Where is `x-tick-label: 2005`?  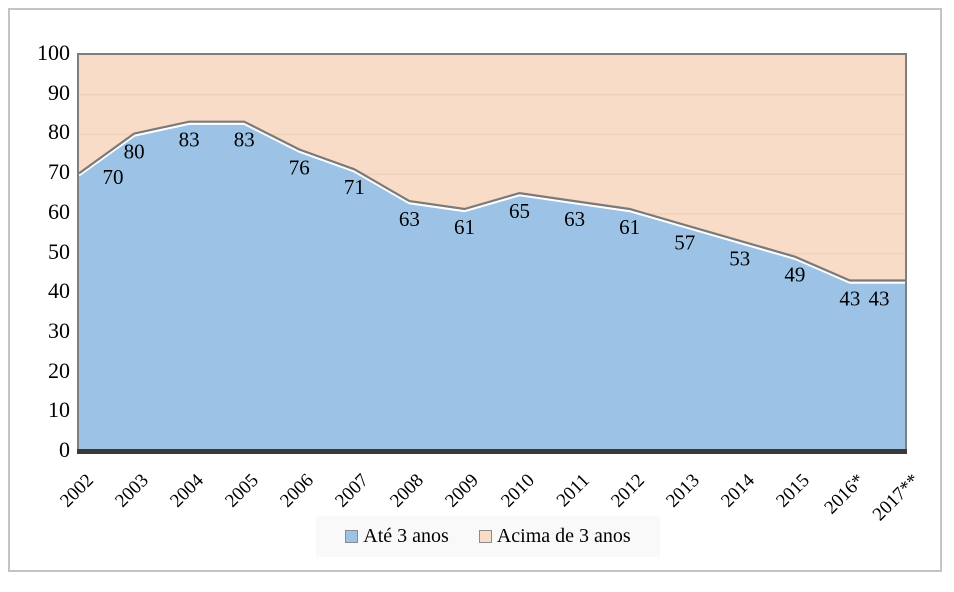
x-tick-label: 2005 is located at coordinates (242, 491).